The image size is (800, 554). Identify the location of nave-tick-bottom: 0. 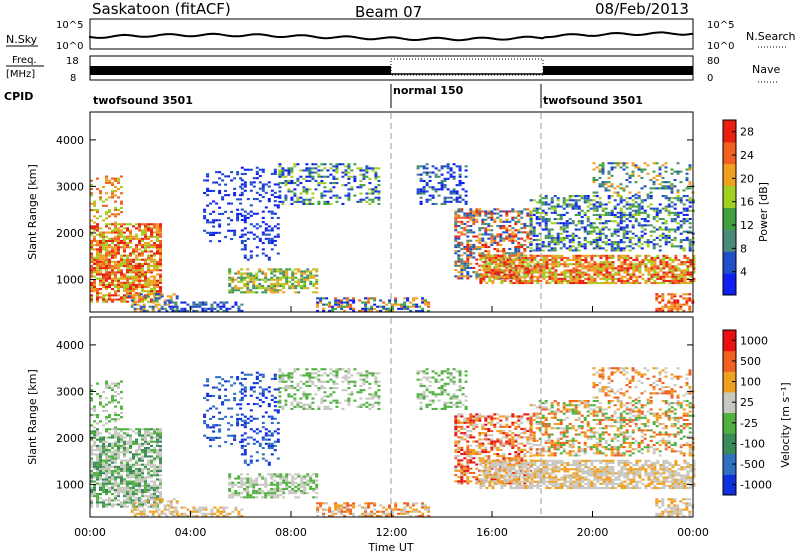
(710, 78).